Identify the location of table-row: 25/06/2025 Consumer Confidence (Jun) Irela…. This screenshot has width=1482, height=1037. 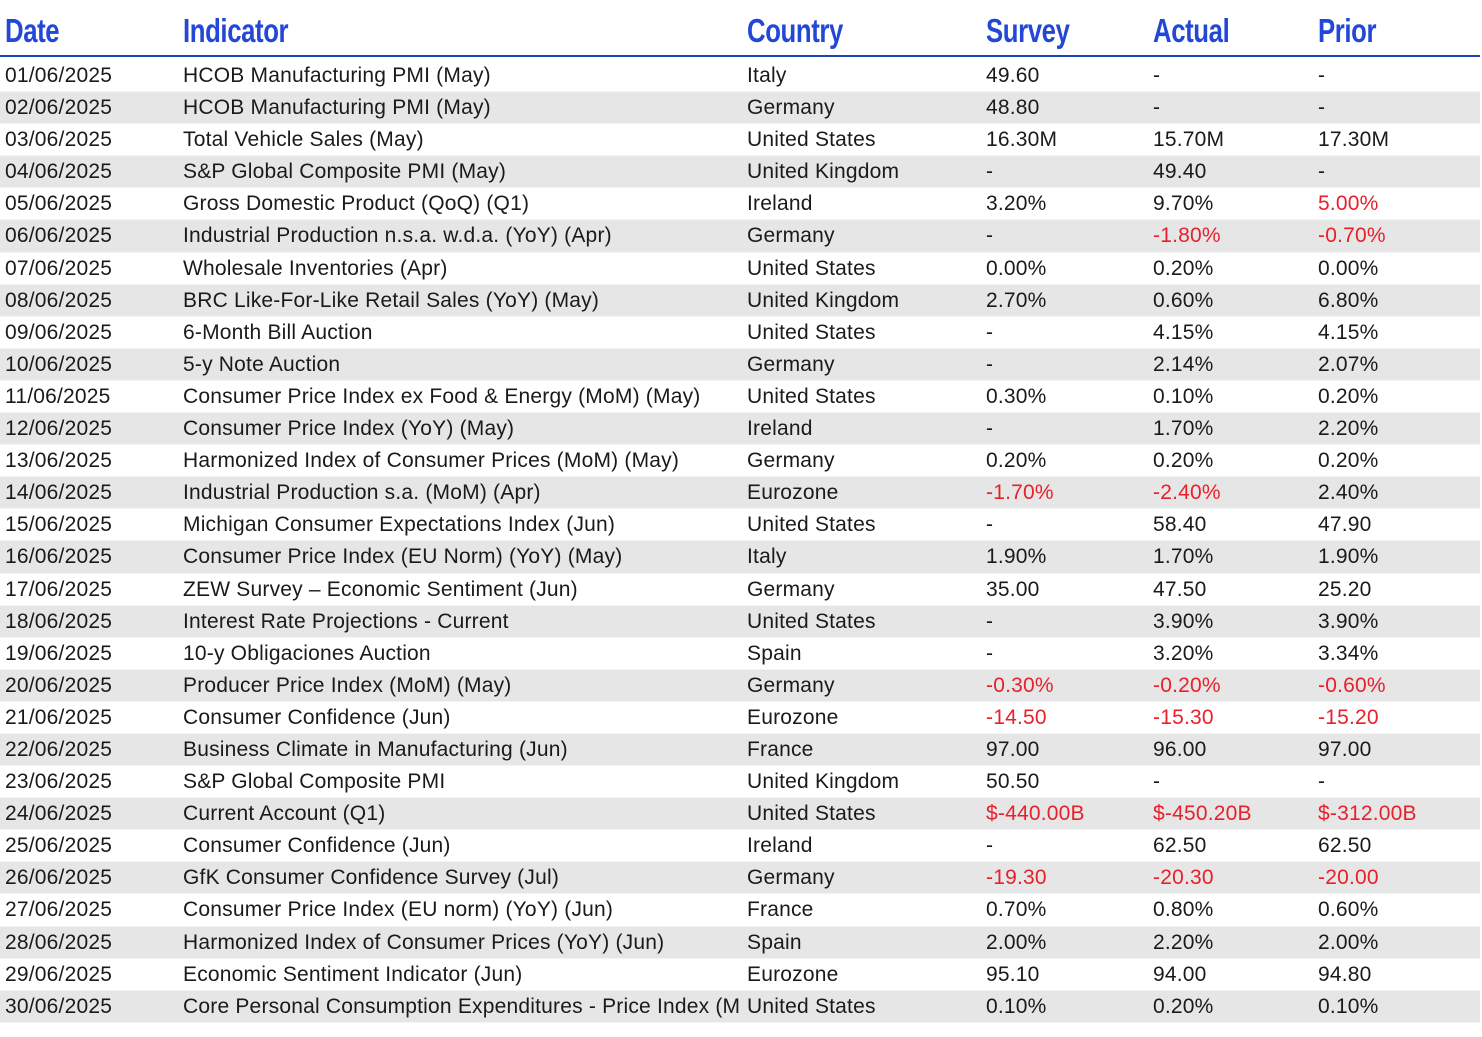
(740, 846).